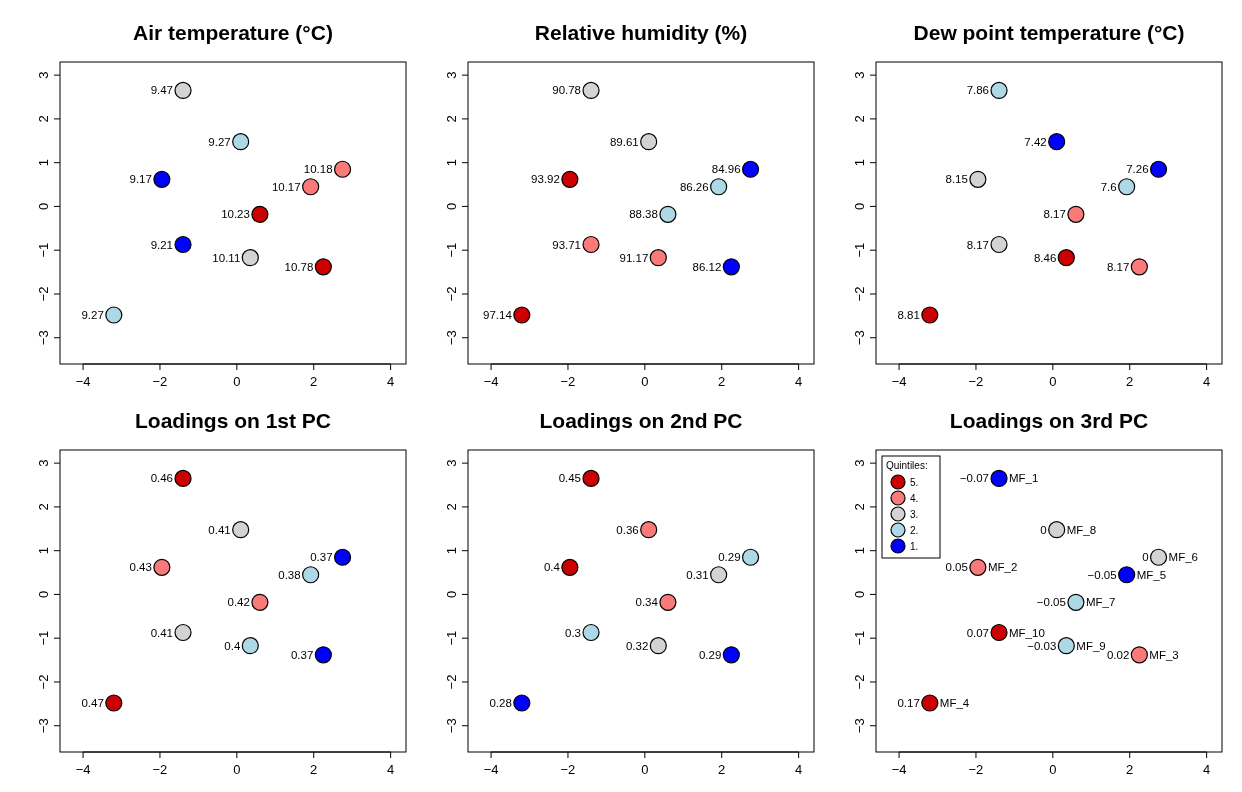 This screenshot has width=1242, height=792. What do you see at coordinates (914, 530) in the screenshot?
I see `legend-label: 2.` at bounding box center [914, 530].